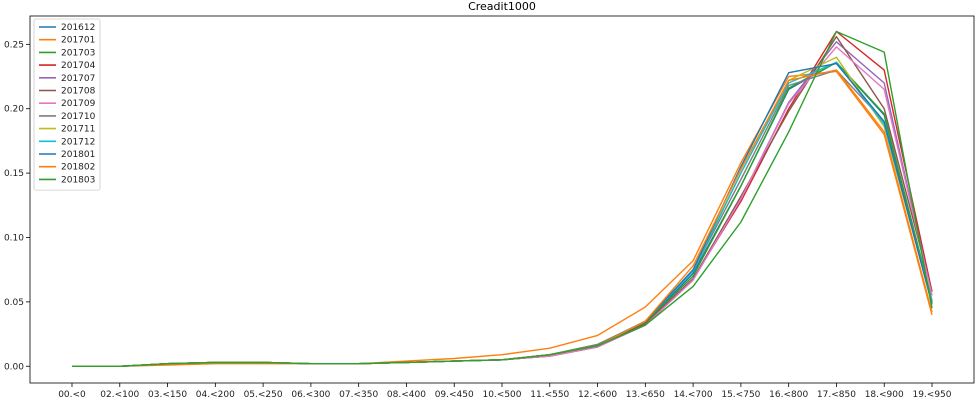 Image resolution: width=980 pixels, height=402 pixels. I want to click on legend-label: 201708, so click(78, 92).